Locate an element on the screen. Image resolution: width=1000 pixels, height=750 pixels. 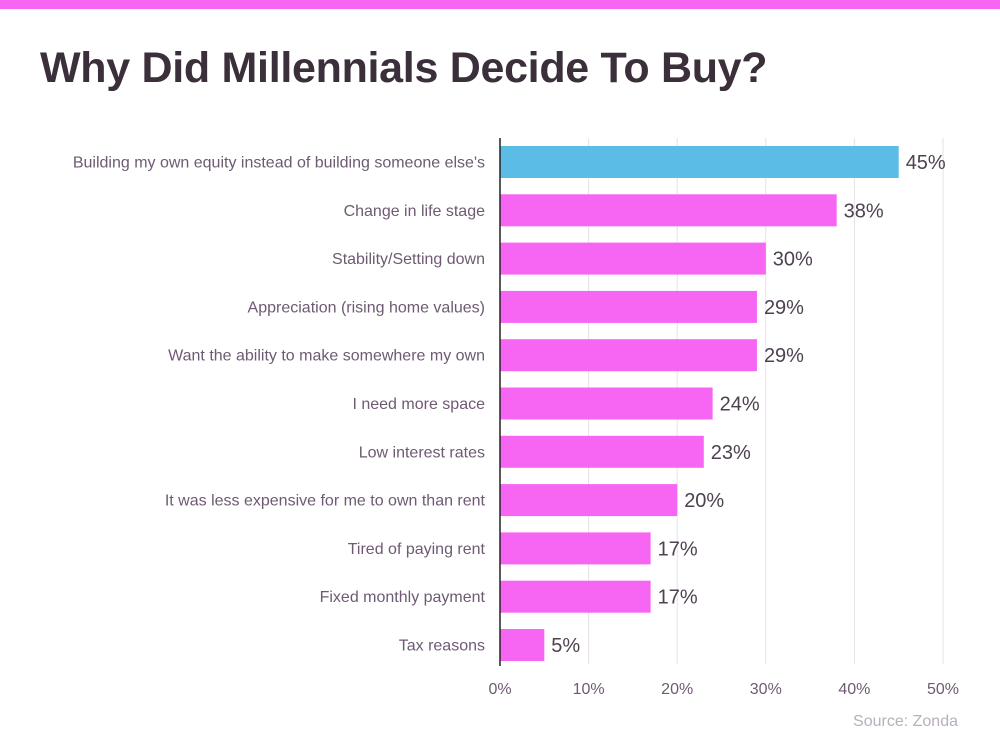
value-label: 5% is located at coordinates (565, 646).